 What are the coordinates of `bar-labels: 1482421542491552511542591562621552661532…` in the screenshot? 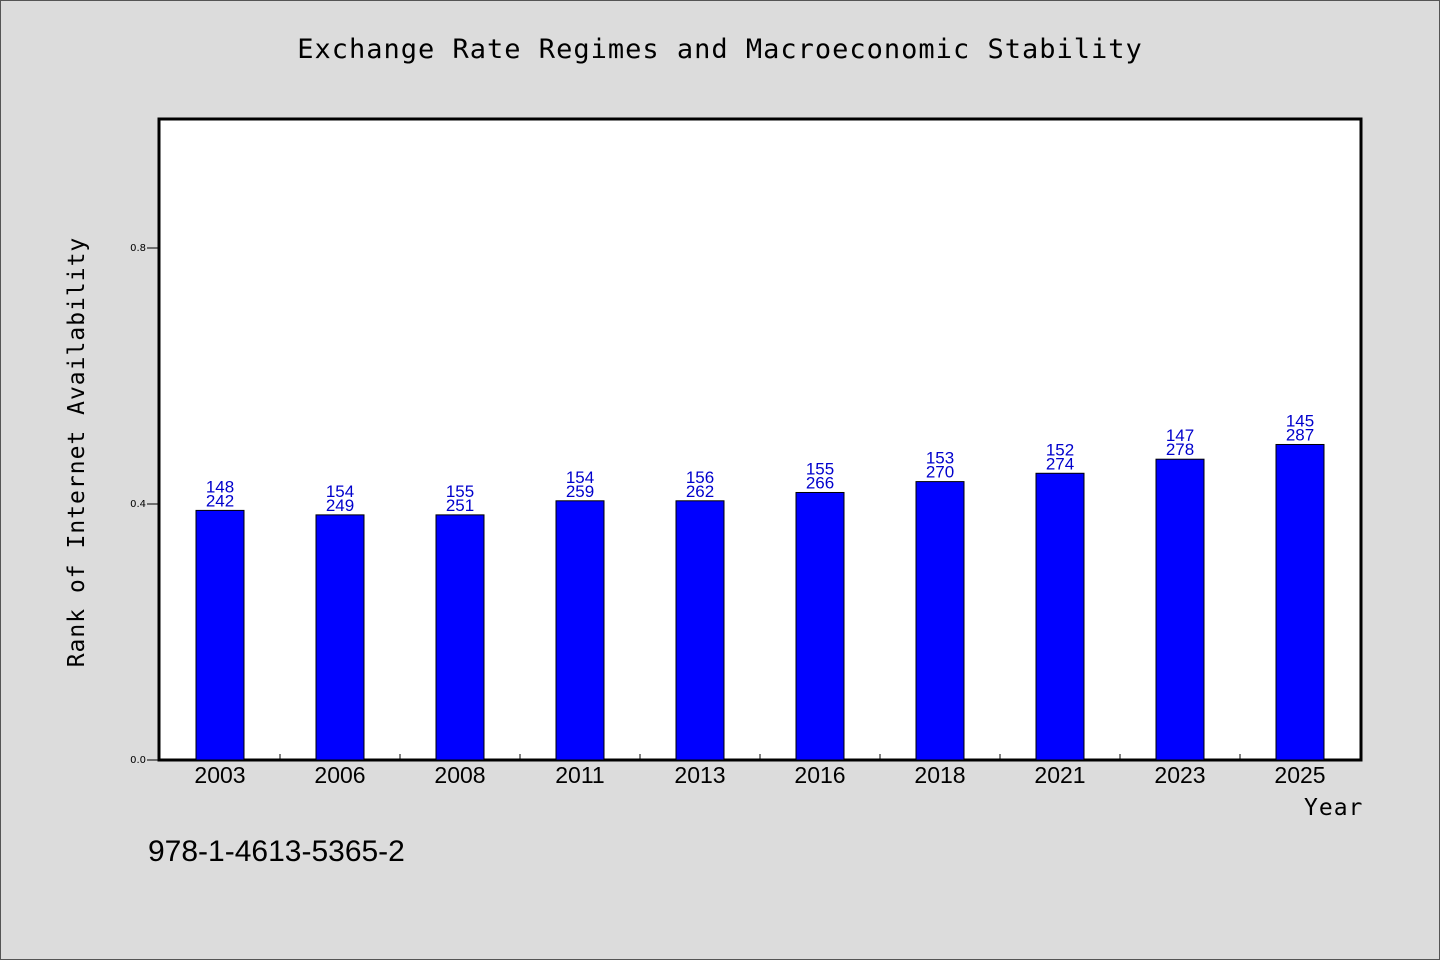 It's located at (760, 462).